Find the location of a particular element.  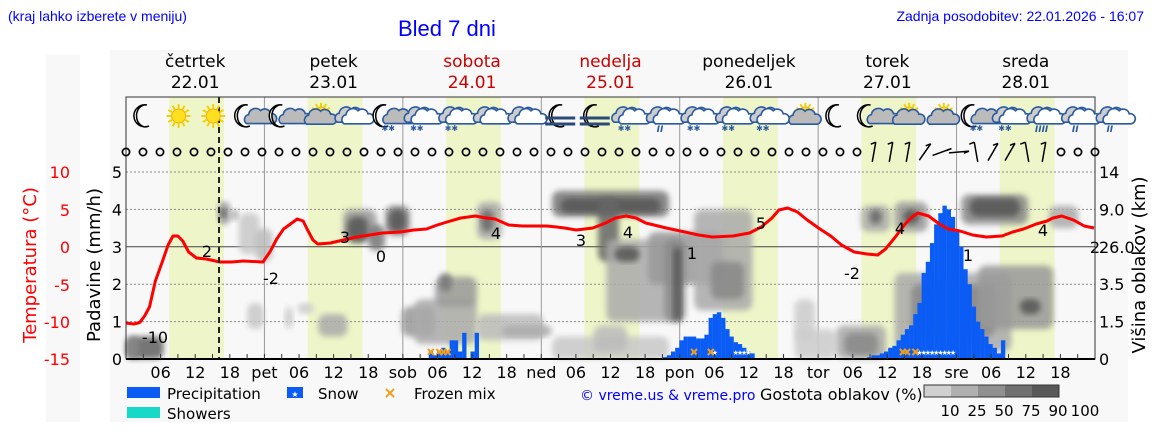

frozen-mix-marker is located at coordinates (431, 352).